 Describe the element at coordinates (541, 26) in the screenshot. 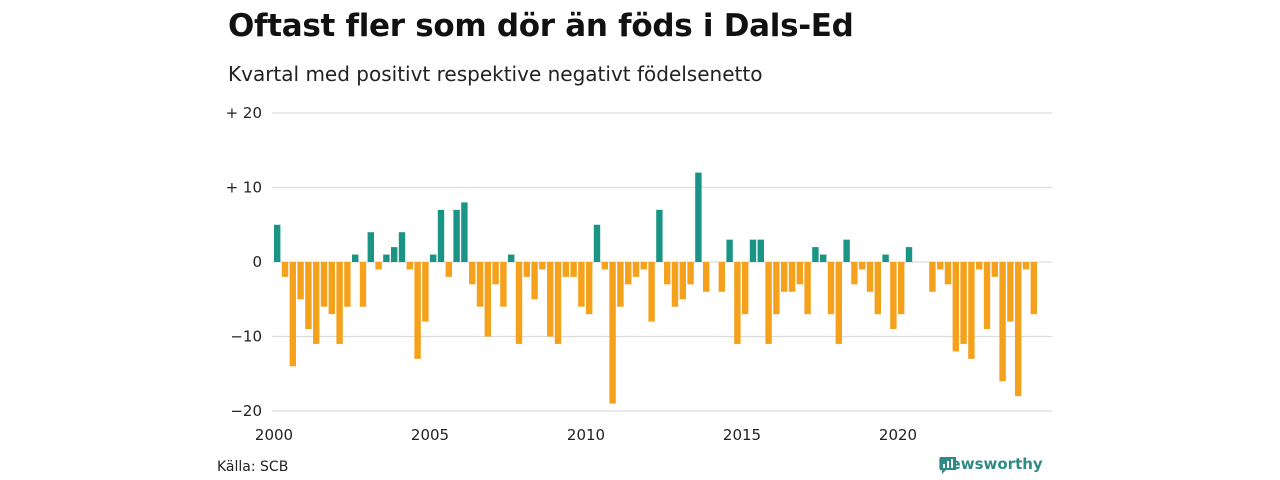

I see `chart-title: Oftast fler som dör än föds i Dals-Ed` at that location.